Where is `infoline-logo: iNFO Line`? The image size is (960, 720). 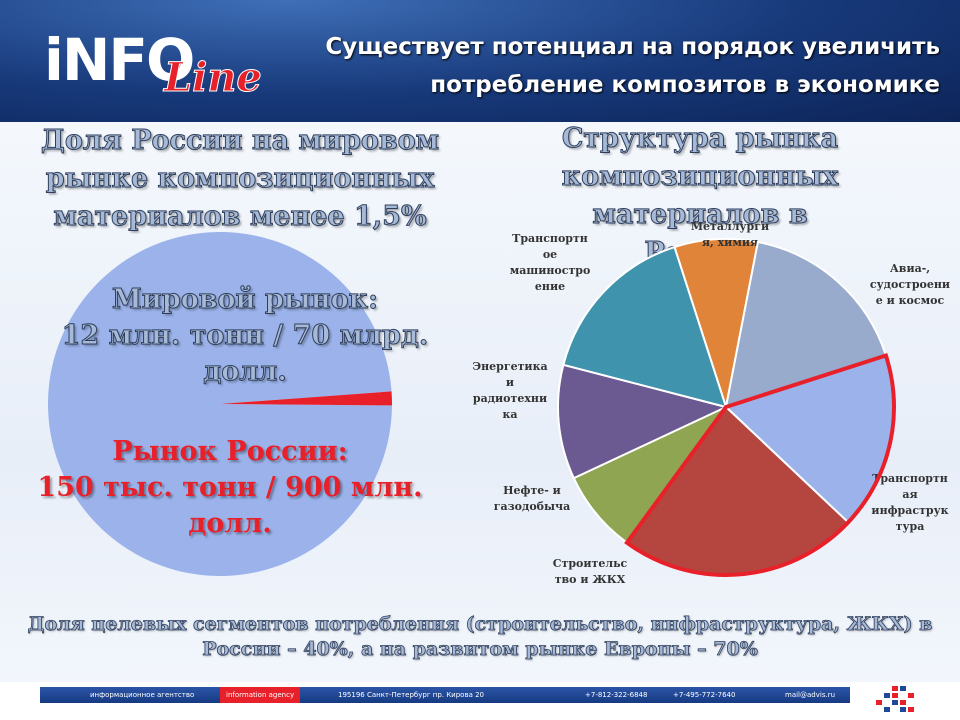
infoline-logo: iNFO Line is located at coordinates (169, 63).